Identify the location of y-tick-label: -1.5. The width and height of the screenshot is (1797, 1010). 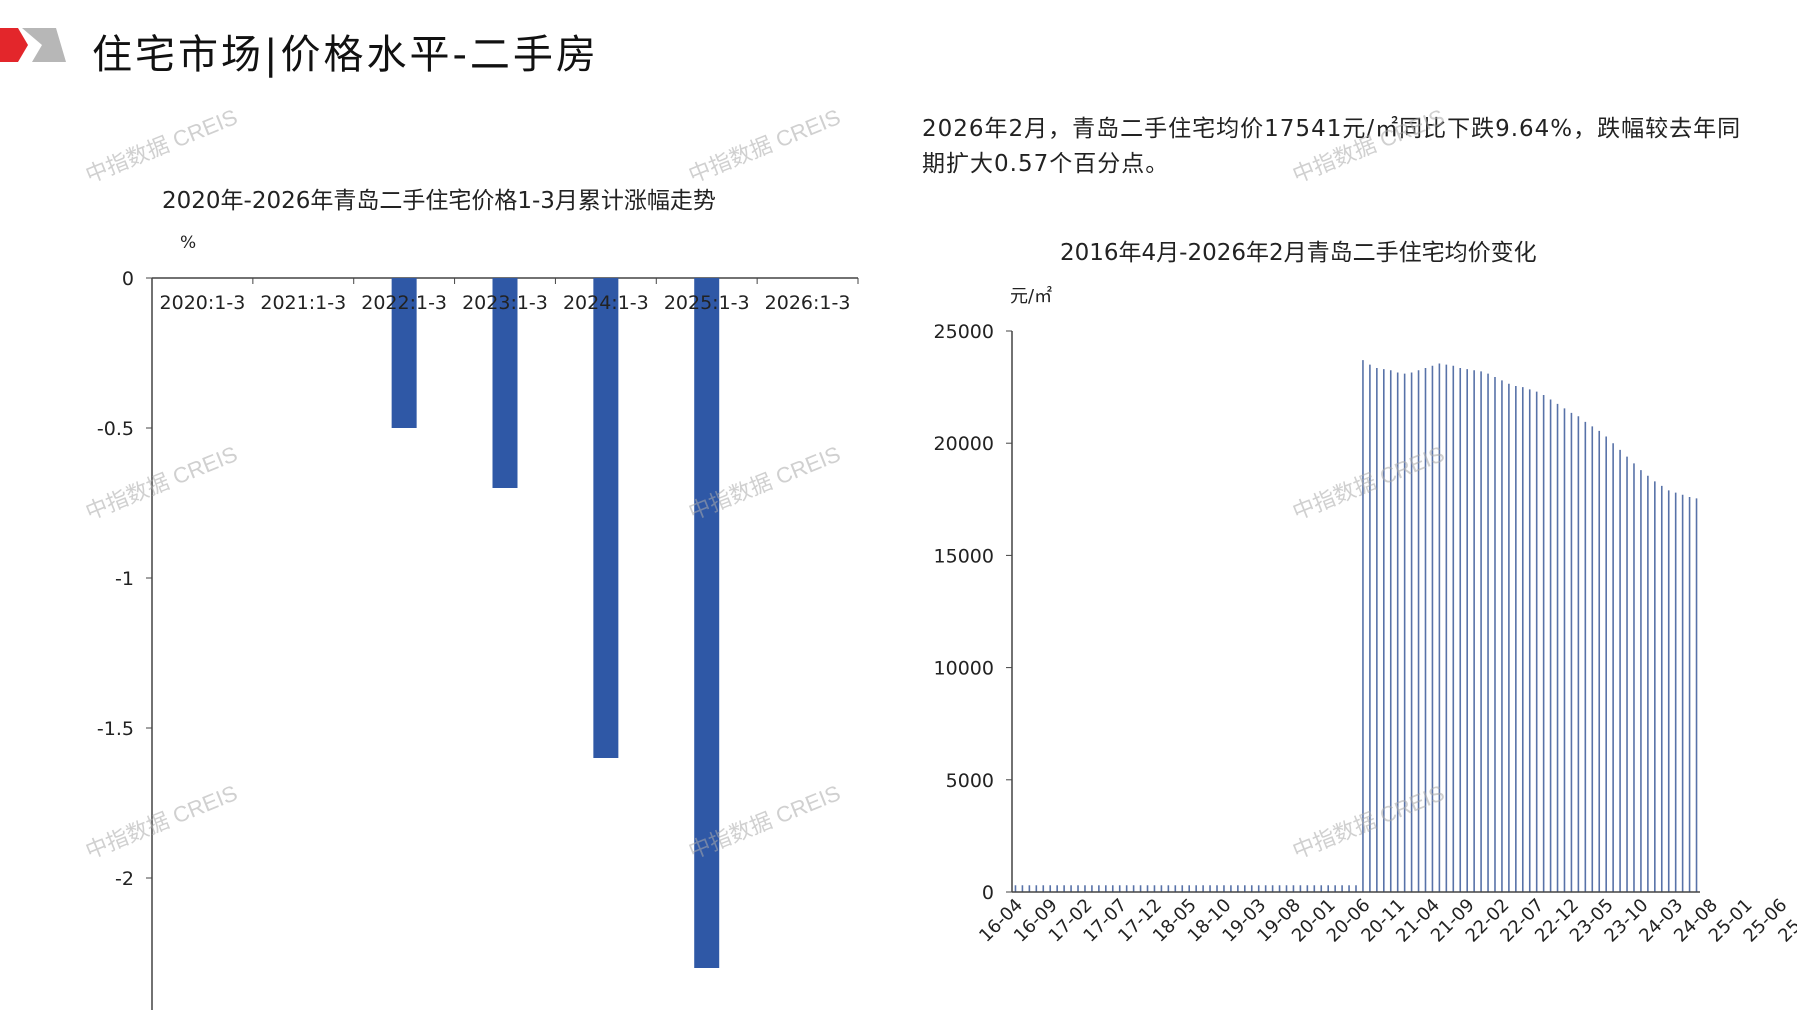
(115, 729).